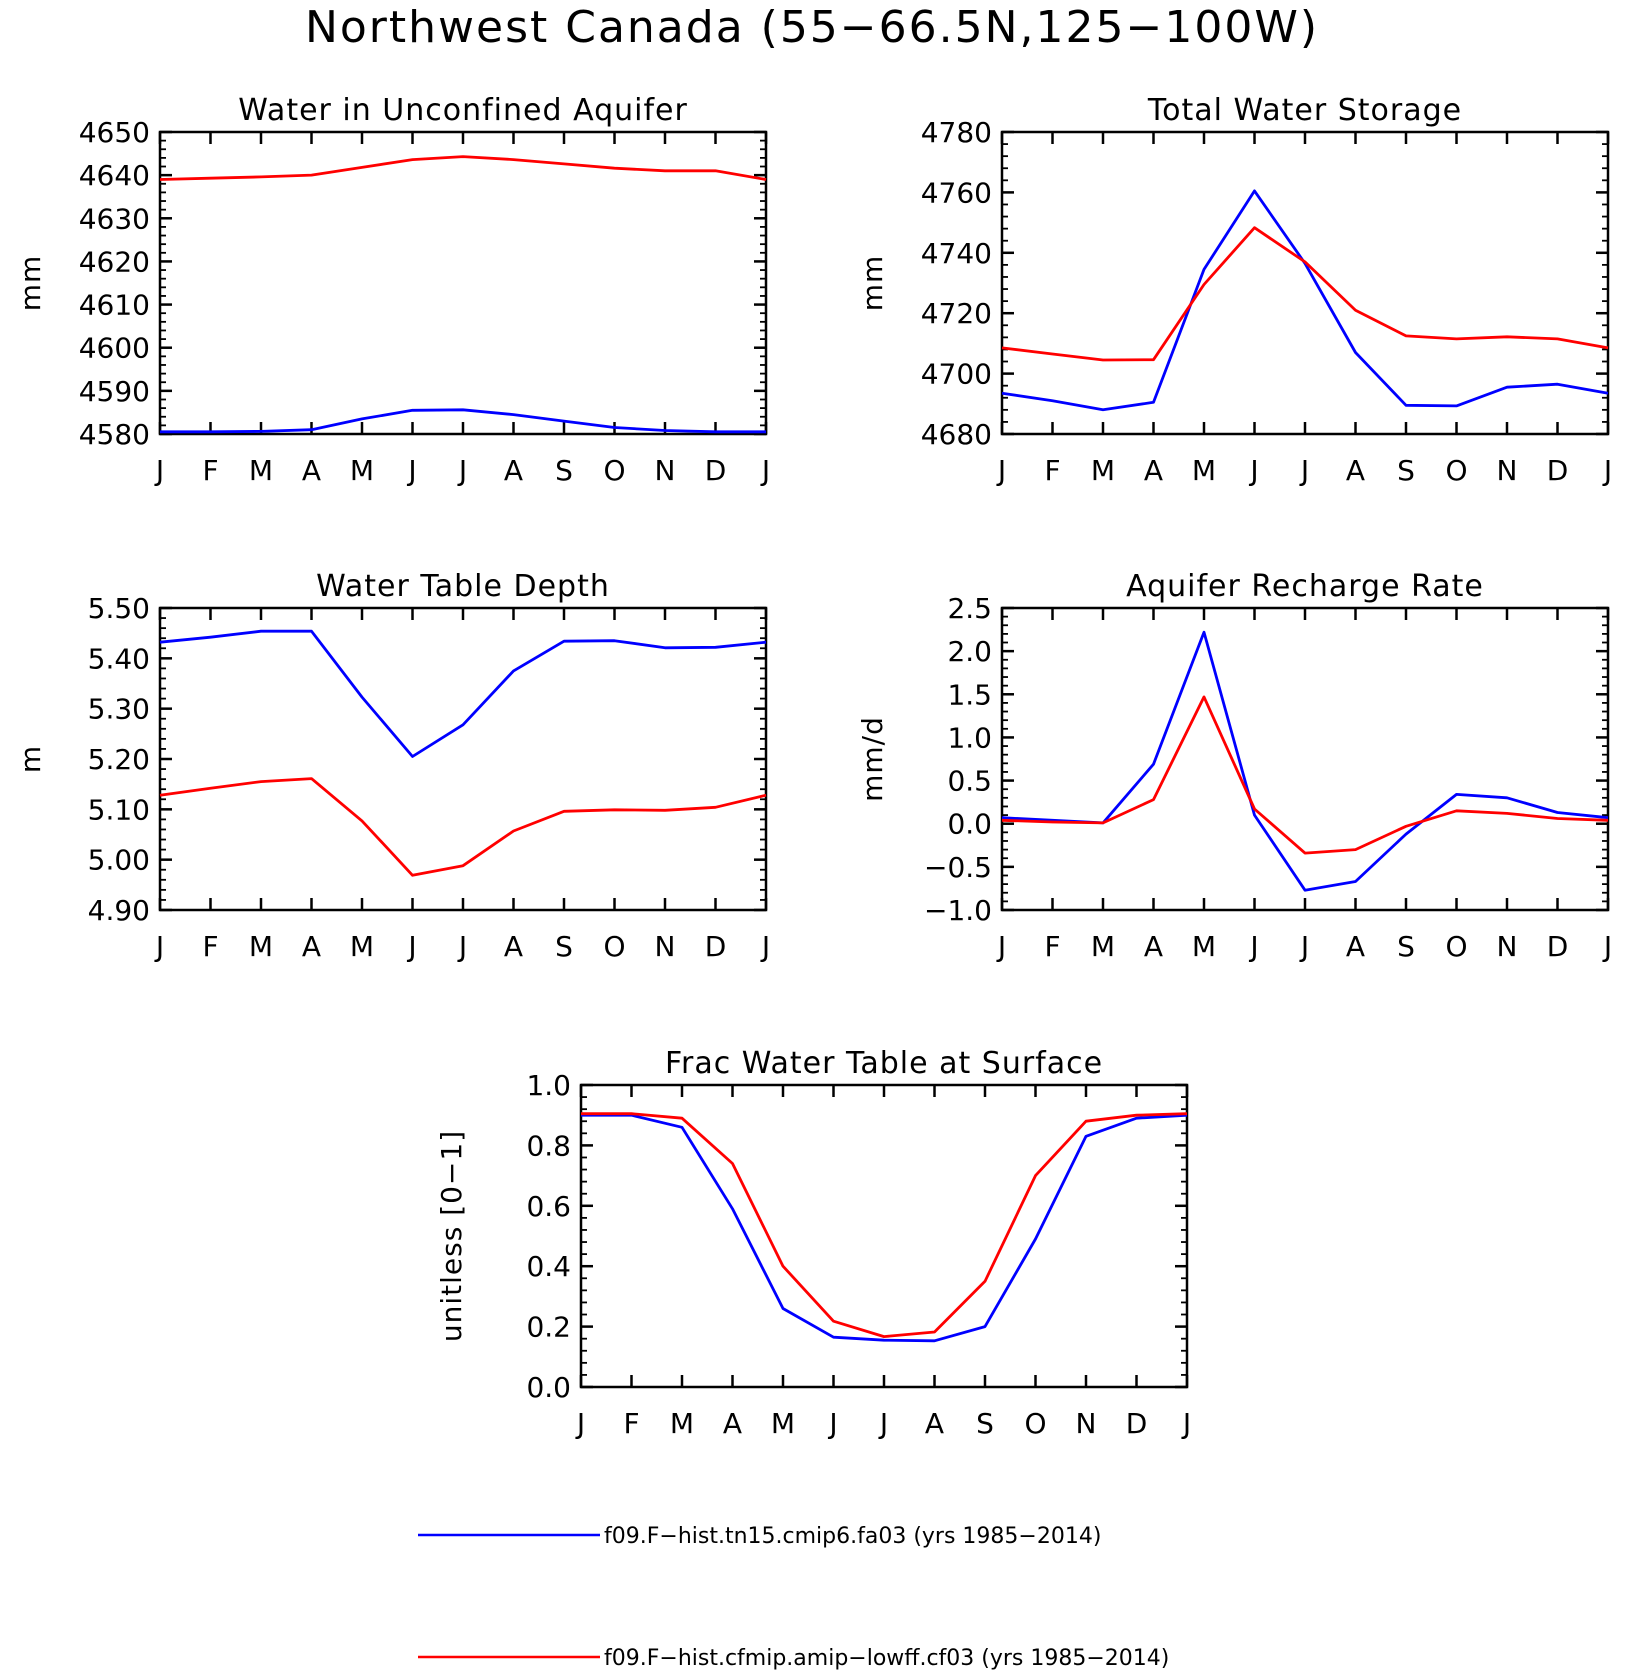 This screenshot has width=1626, height=1671. What do you see at coordinates (119, 608) in the screenshot?
I see `y-tick-label: 5.50` at bounding box center [119, 608].